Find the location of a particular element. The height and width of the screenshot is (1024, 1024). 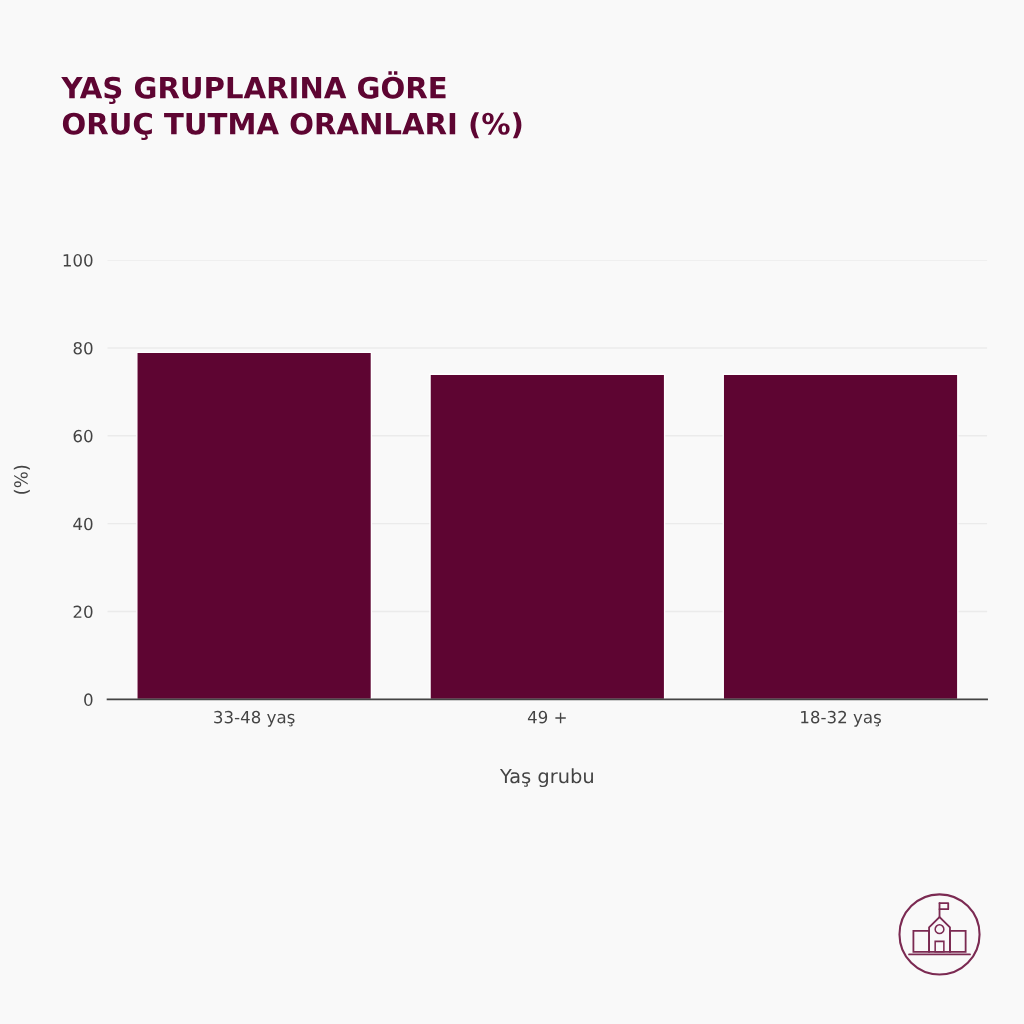

x-tick-label: 49 + is located at coordinates (546, 717).